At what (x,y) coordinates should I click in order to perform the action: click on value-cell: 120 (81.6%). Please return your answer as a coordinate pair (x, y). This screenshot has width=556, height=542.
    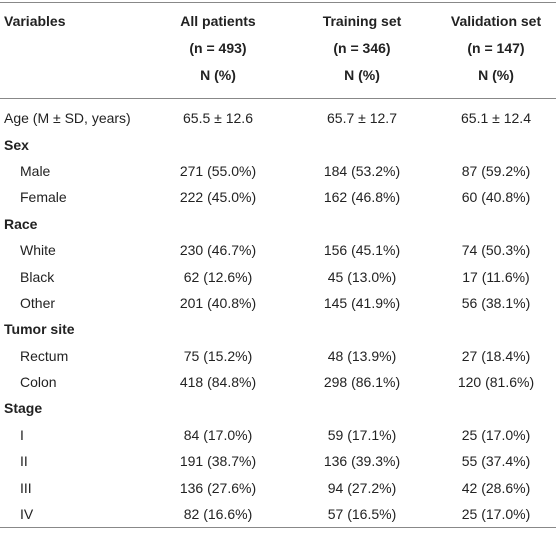
    Looking at the image, I should click on (496, 382).